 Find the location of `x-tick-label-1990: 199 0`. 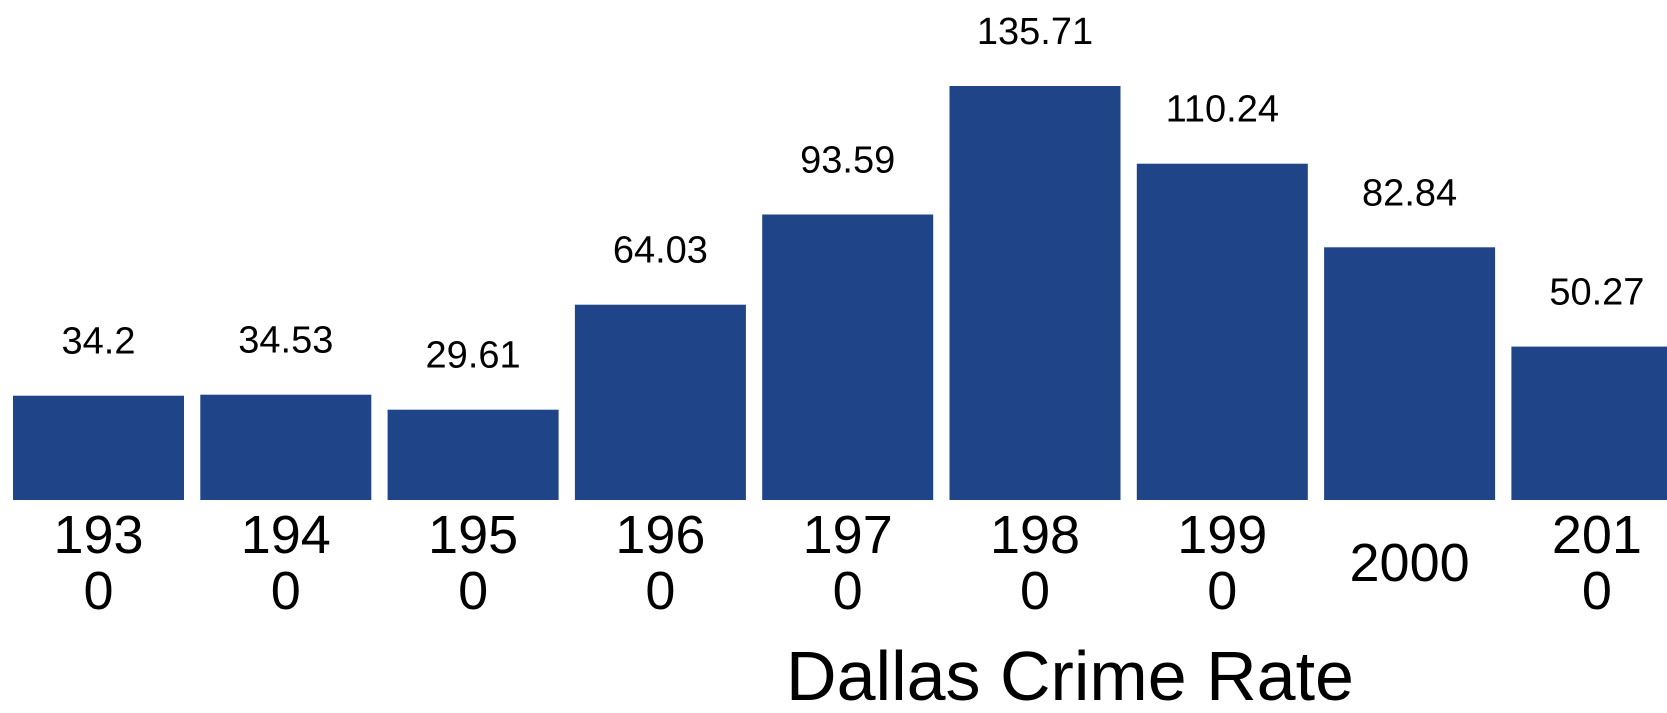

x-tick-label-1990: 199 0 is located at coordinates (1222, 563).